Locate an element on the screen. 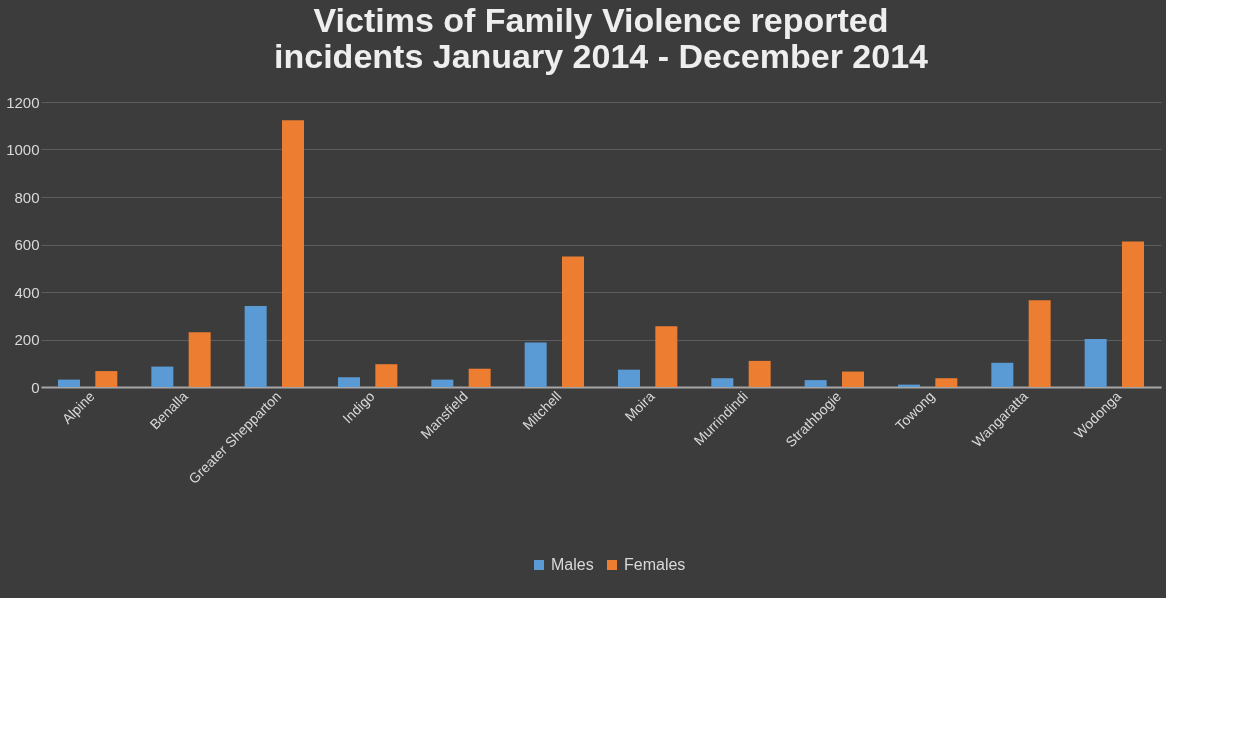 The width and height of the screenshot is (1253, 734). y-tick-label: 0 is located at coordinates (35, 387).